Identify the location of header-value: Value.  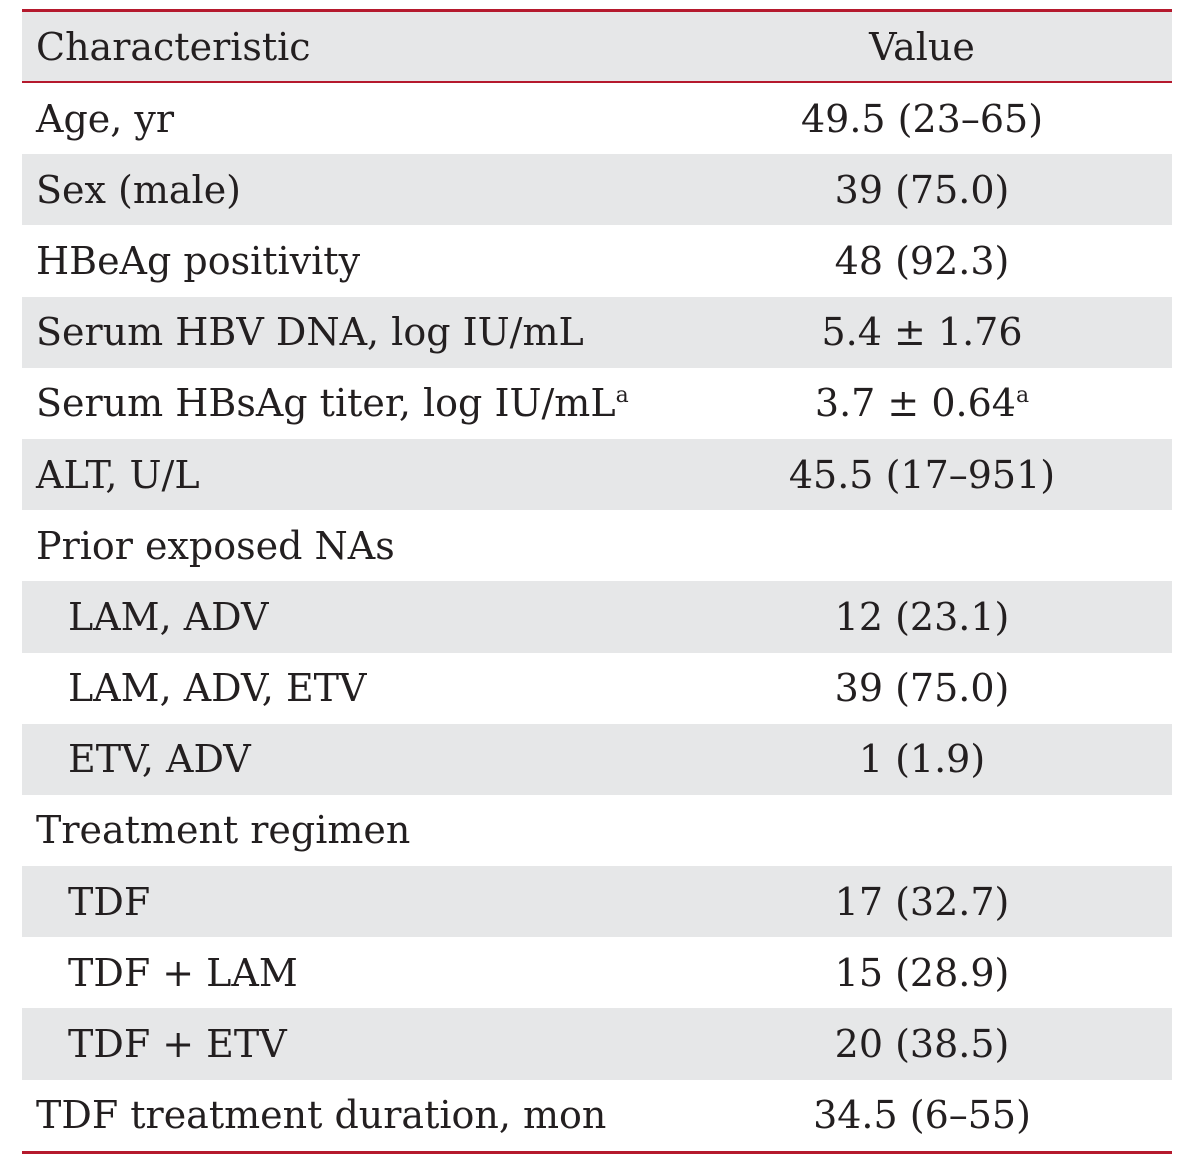
(922, 46).